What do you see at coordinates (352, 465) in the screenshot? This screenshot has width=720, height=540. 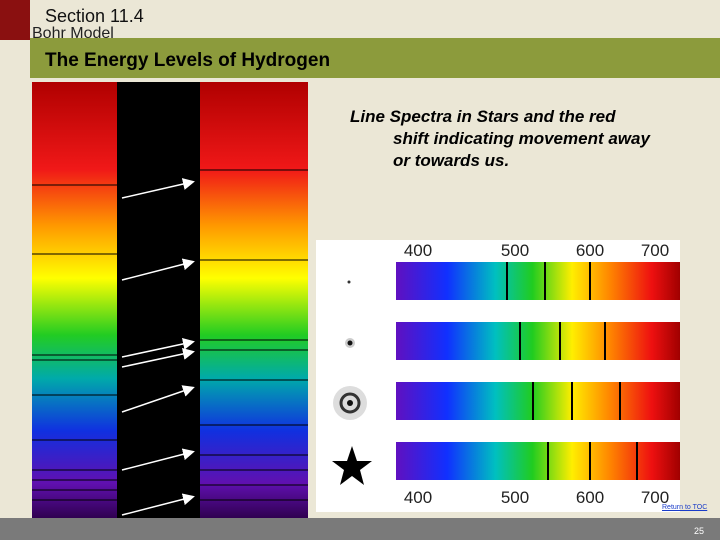 I see `star-shape` at bounding box center [352, 465].